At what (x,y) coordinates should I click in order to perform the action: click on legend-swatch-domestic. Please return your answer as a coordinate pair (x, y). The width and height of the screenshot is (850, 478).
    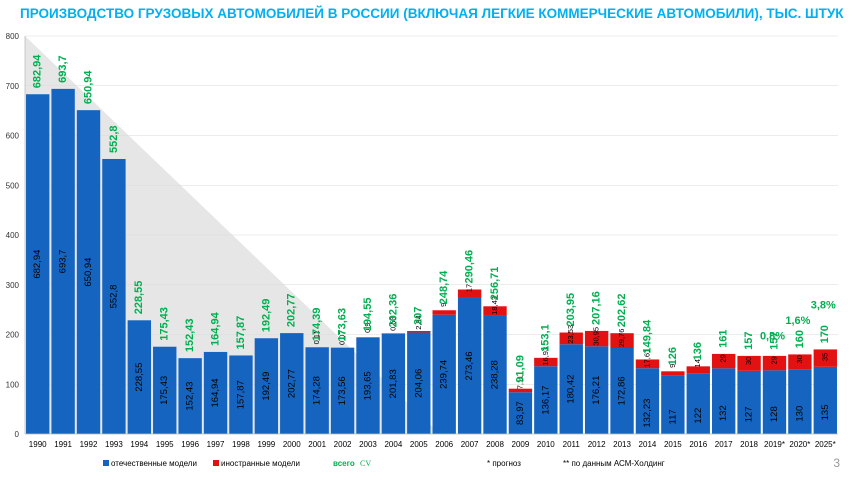
    Looking at the image, I should click on (106, 463).